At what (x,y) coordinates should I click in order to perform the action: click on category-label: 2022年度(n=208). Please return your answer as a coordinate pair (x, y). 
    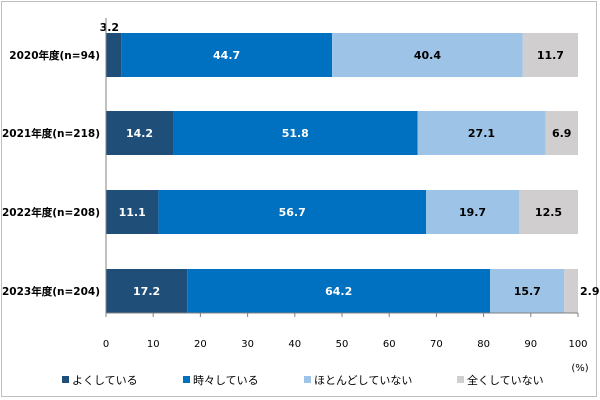
    Looking at the image, I should click on (51, 212).